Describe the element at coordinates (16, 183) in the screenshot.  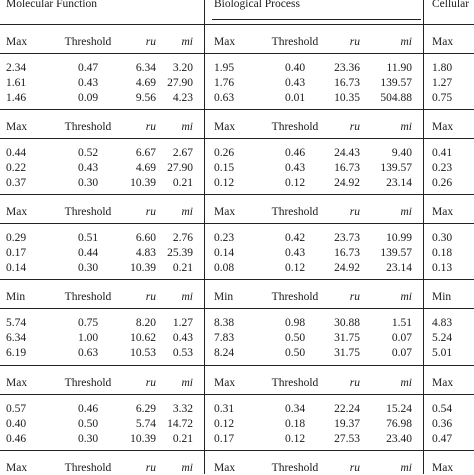
I see `table-cell: 0.37` at that location.